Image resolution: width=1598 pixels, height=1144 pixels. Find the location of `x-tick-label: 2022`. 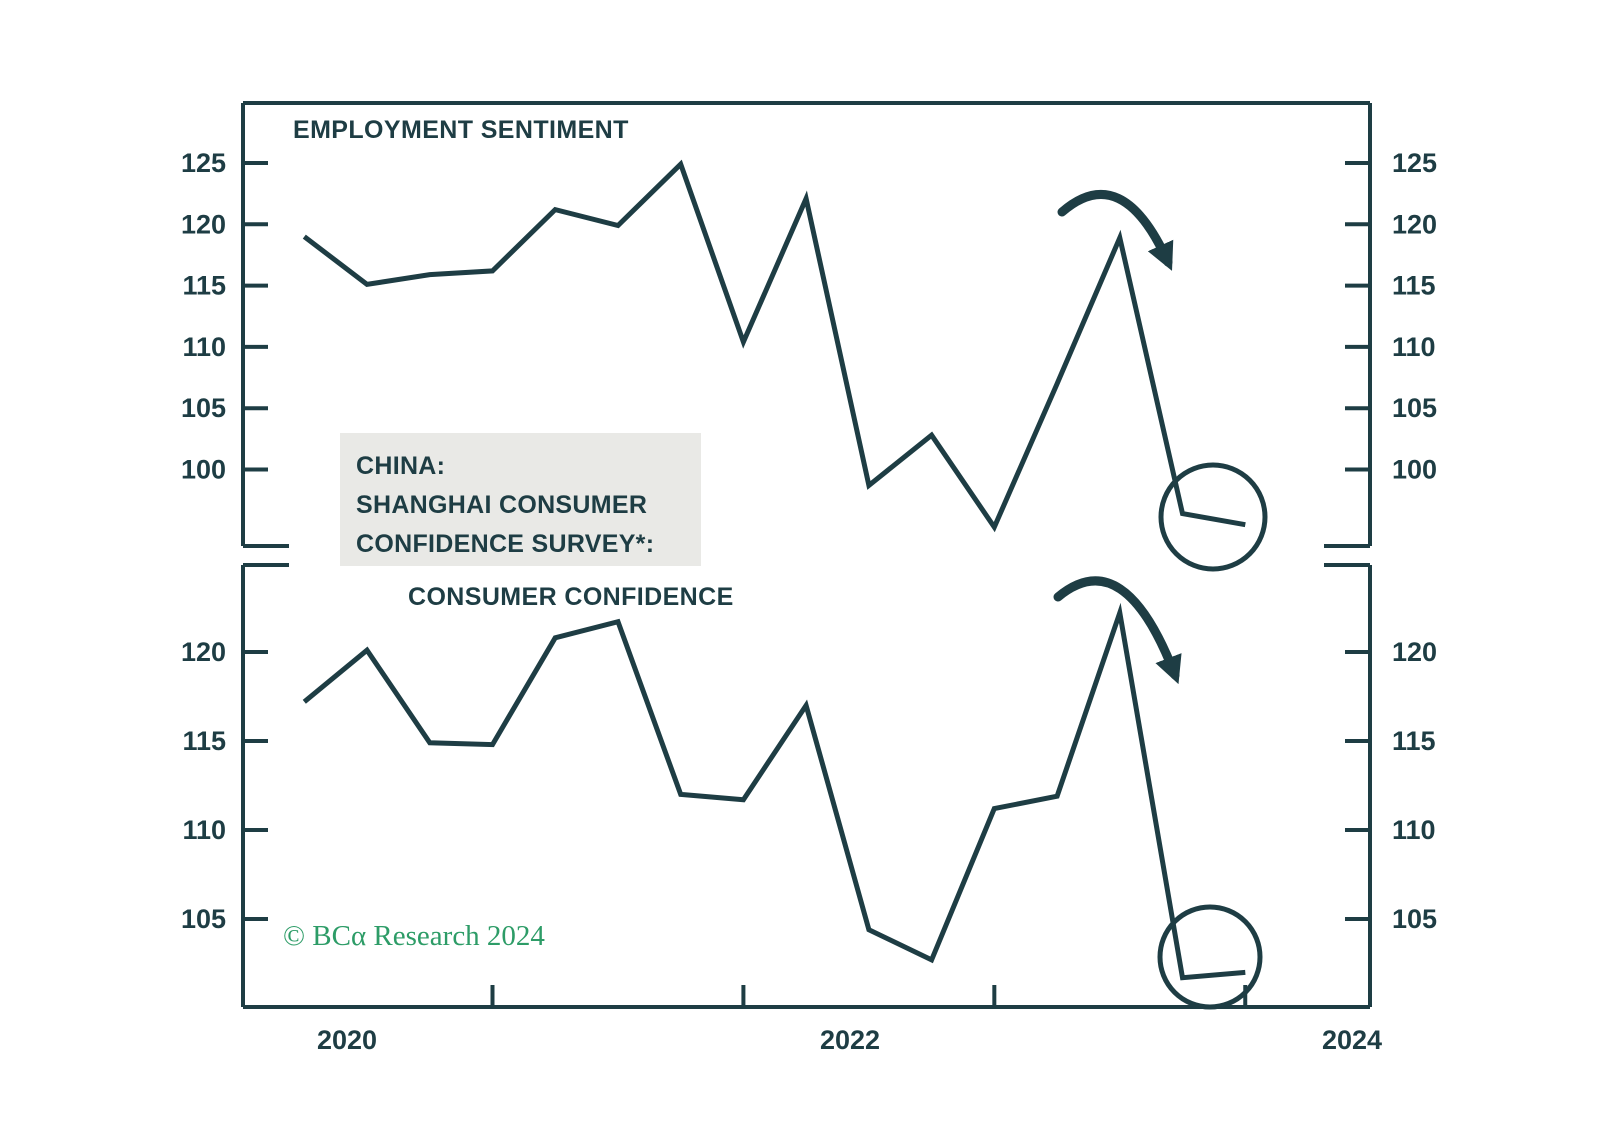

x-tick-label: 2022 is located at coordinates (850, 1040).